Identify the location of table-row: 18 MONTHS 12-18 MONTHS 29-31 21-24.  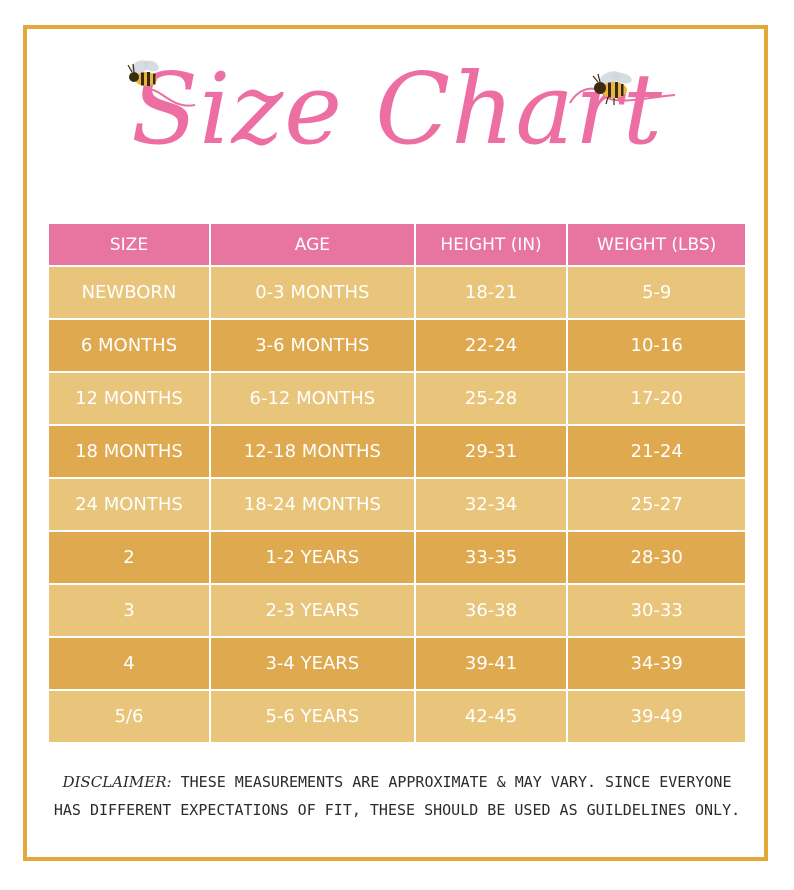
(397, 451).